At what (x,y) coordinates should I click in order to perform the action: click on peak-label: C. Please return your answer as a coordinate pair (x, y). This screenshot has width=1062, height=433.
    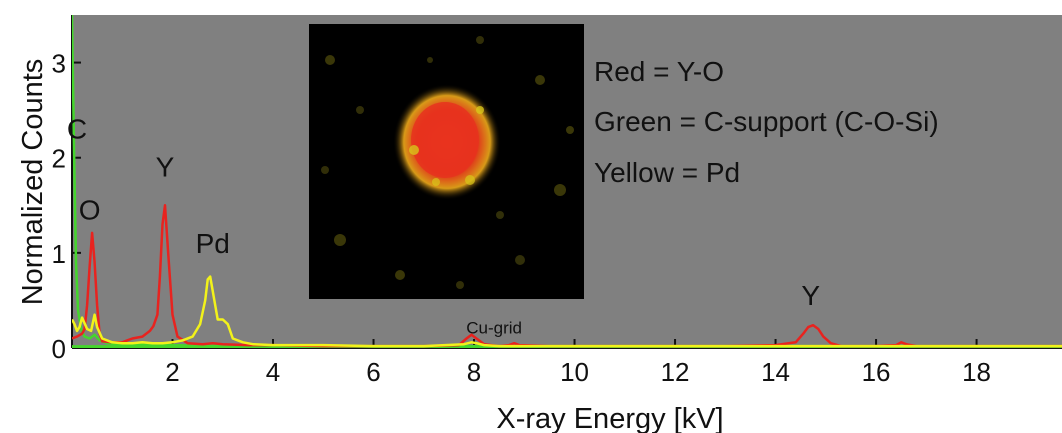
    Looking at the image, I should click on (77, 129).